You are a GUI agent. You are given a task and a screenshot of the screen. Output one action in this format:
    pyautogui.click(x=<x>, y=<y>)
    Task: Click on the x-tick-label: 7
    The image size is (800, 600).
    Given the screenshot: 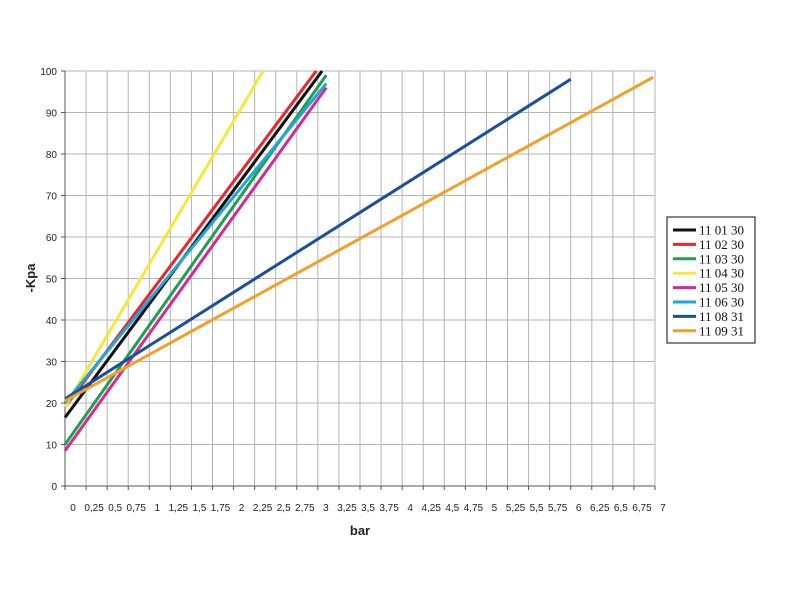 What is the action you would take?
    pyautogui.click(x=663, y=508)
    